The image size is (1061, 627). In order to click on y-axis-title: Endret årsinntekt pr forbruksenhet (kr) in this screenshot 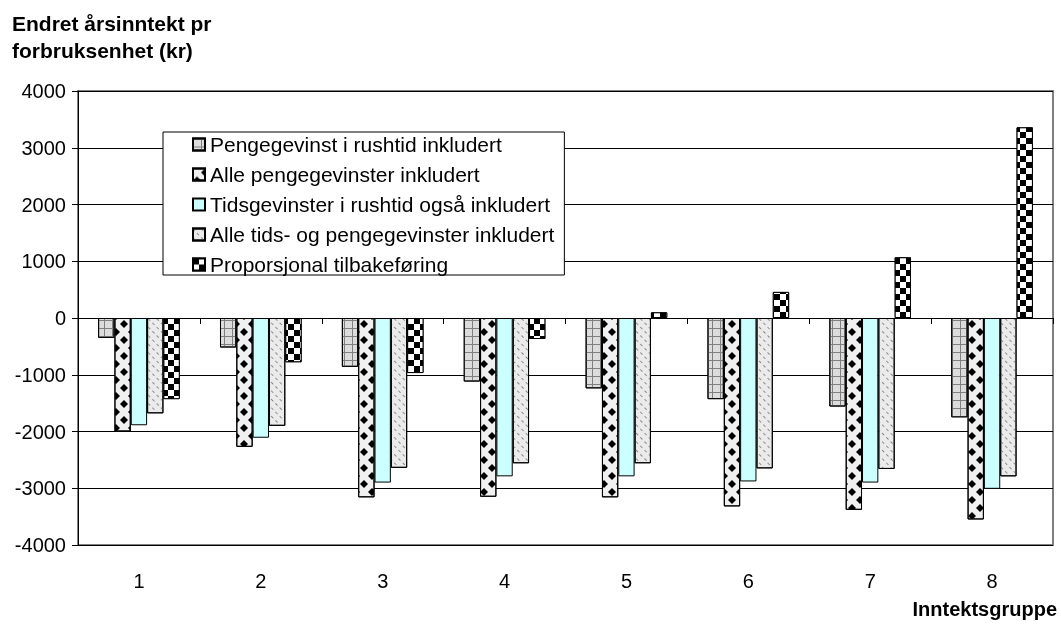, I will do `click(115, 37)`.